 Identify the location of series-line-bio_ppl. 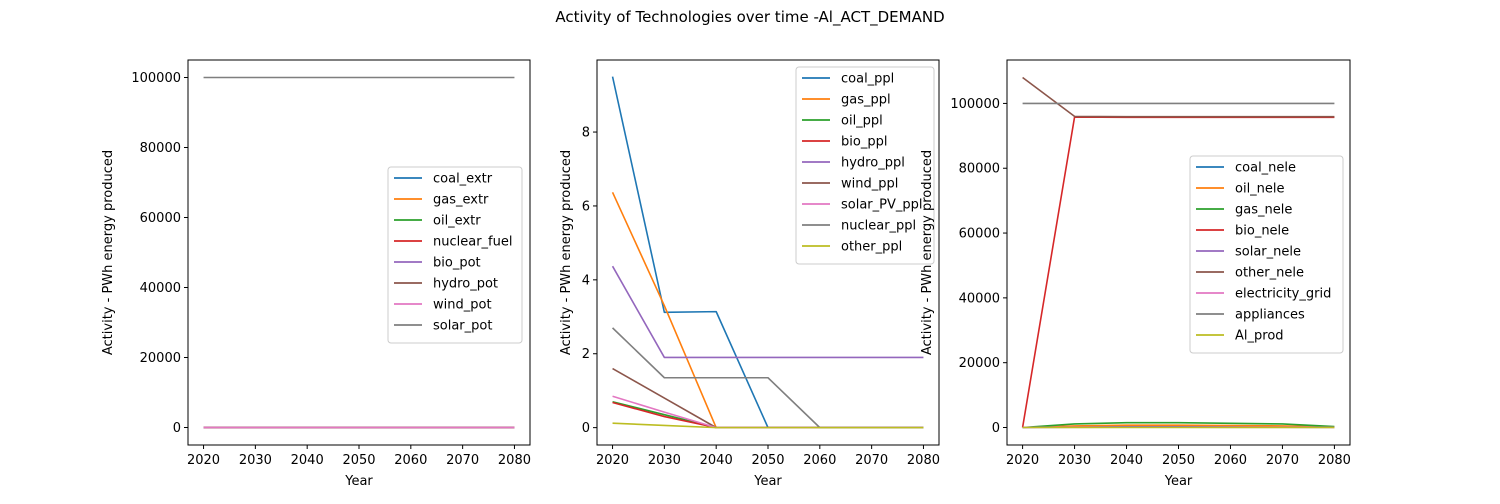
(768, 415).